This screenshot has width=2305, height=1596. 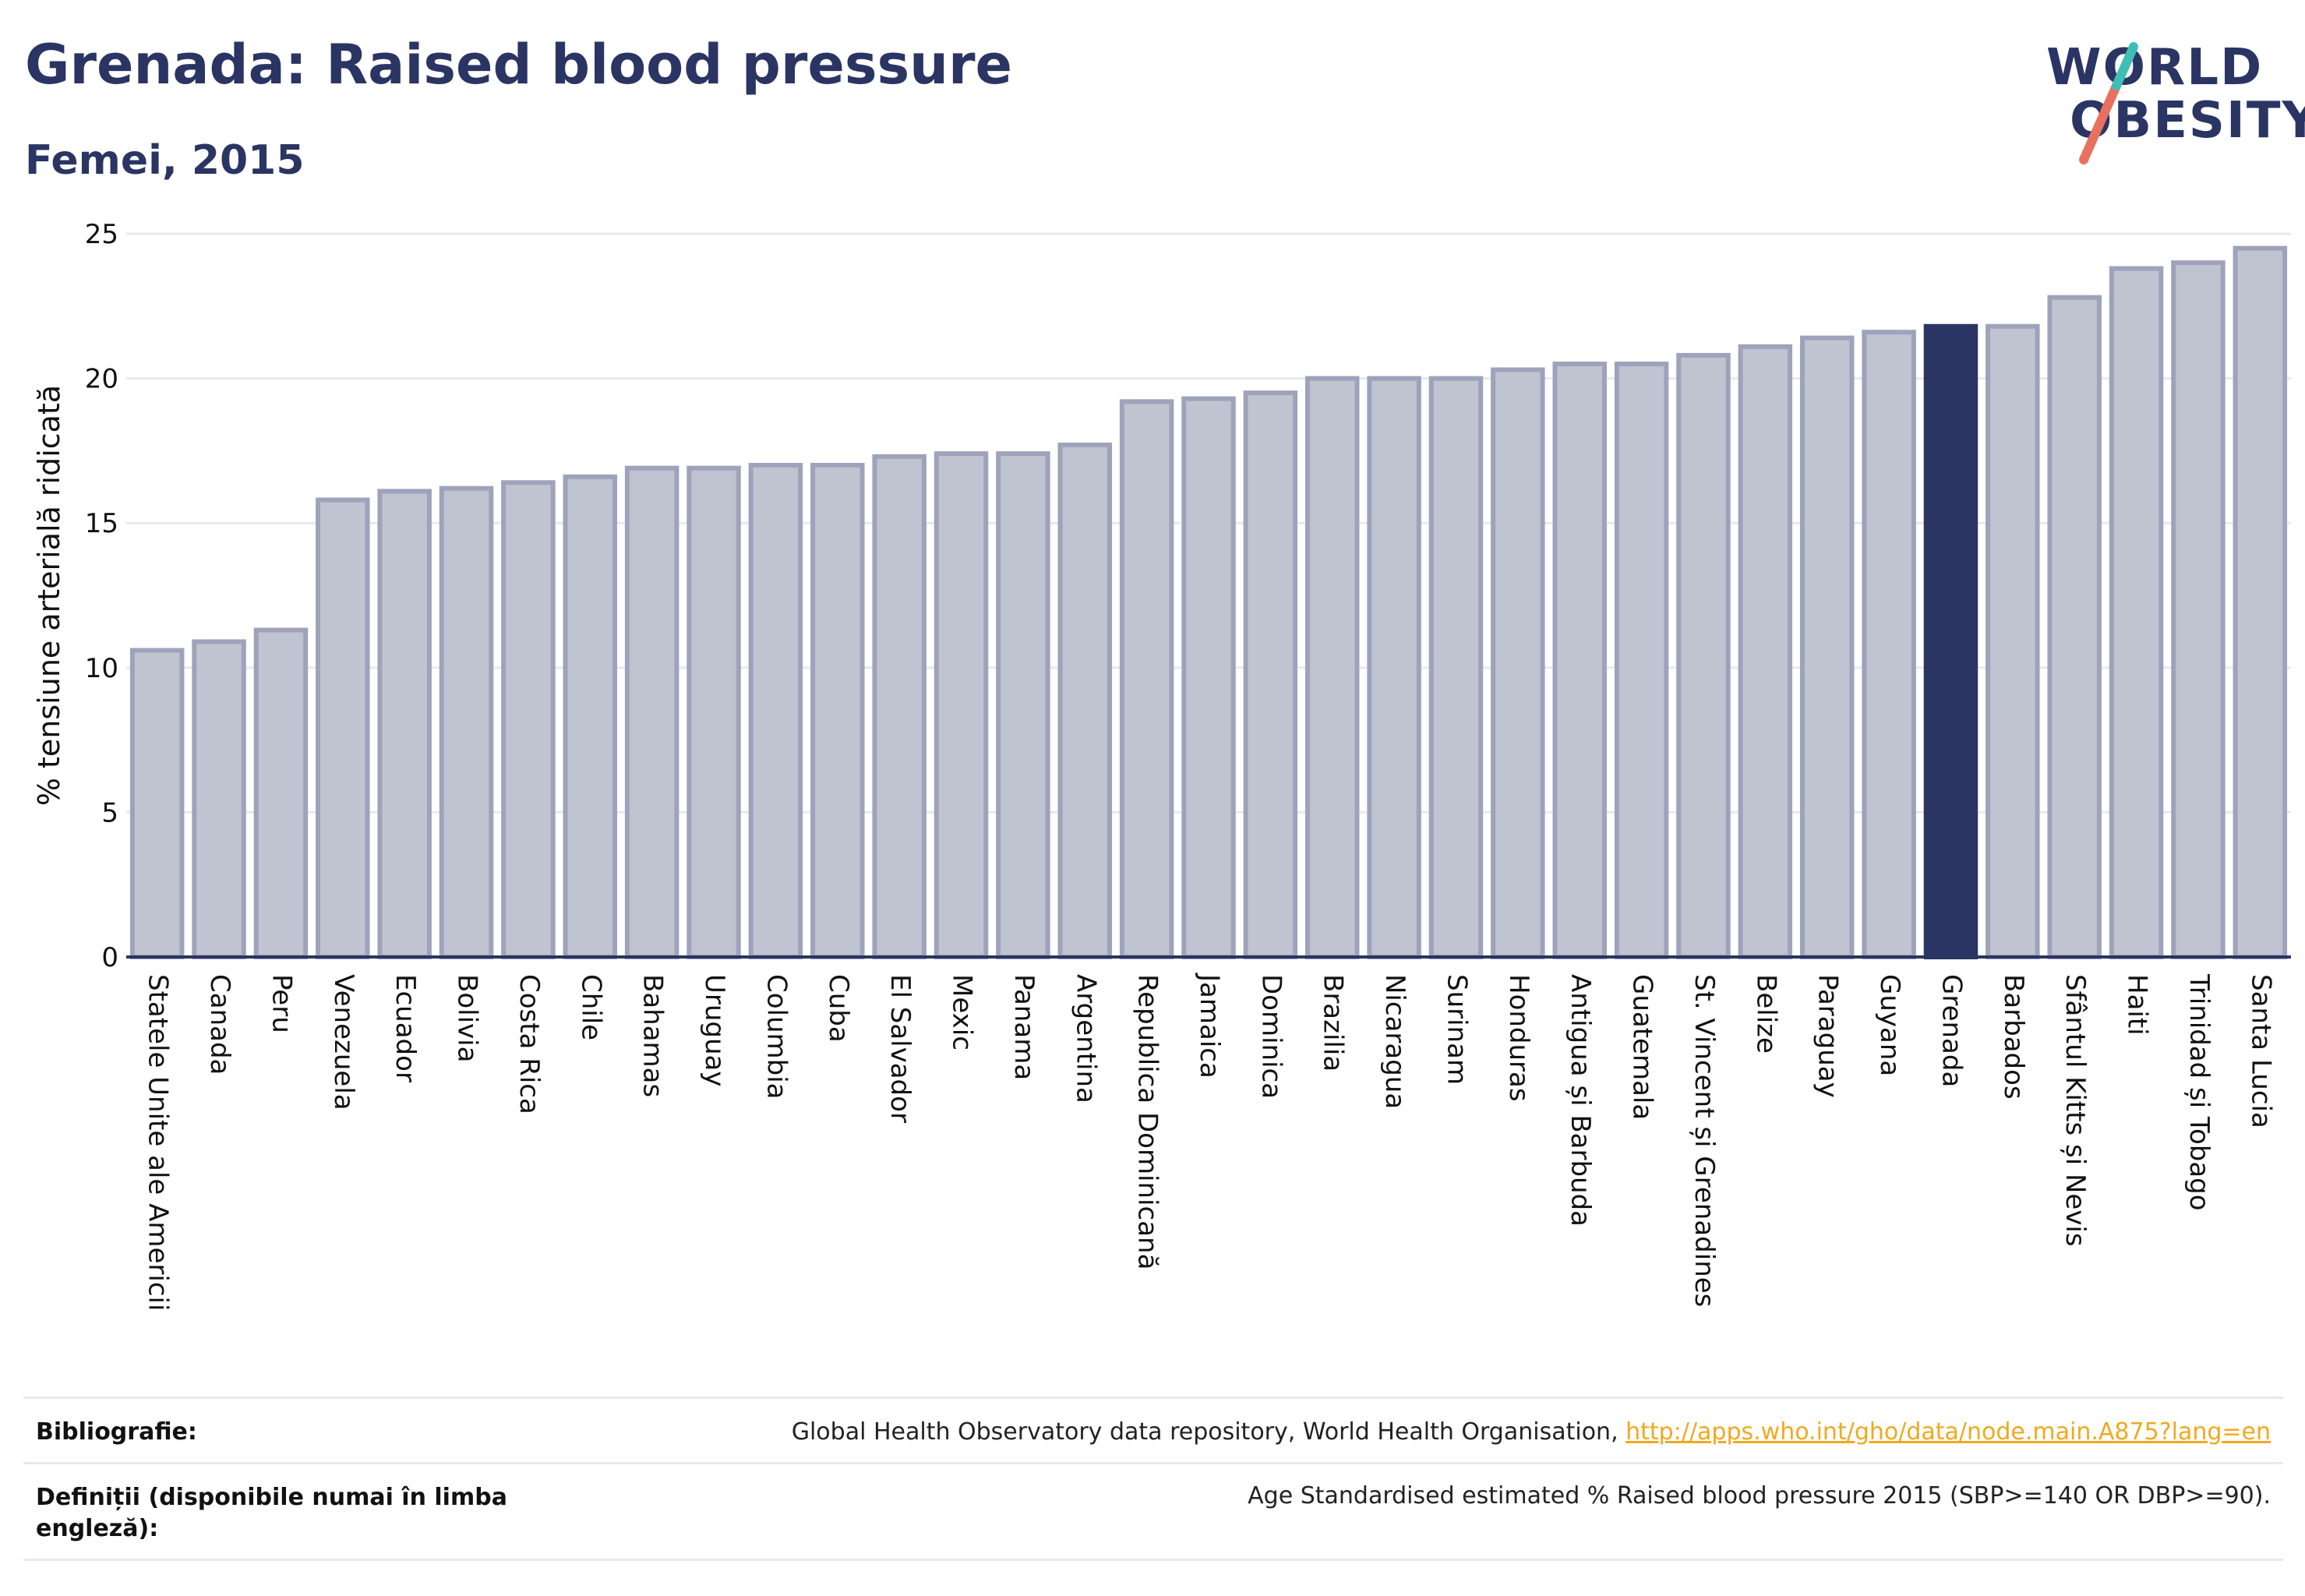 I want to click on x-tick-label: Costa Rica, so click(x=529, y=1044).